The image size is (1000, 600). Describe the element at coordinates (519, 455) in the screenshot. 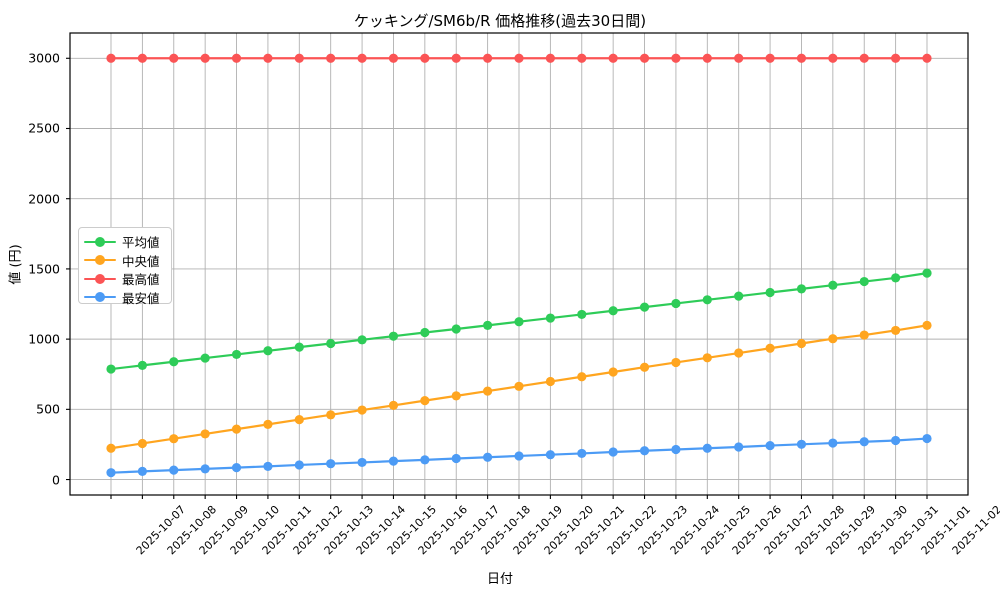

I see `series-最安値` at that location.